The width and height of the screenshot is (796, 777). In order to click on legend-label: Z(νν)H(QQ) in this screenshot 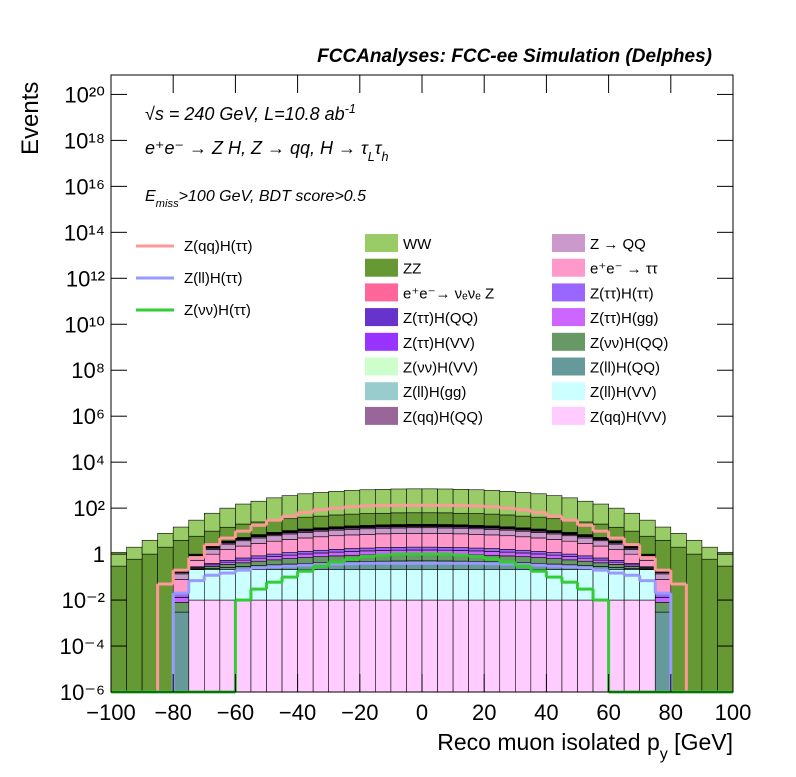, I will do `click(629, 343)`.